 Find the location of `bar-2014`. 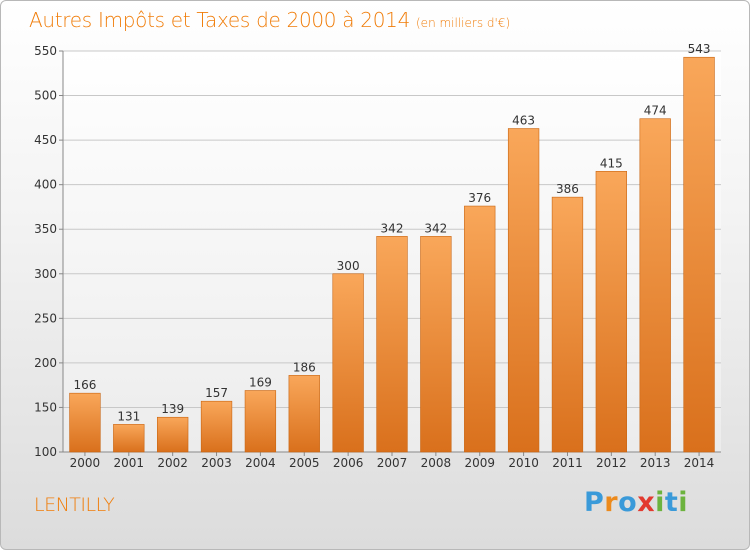

bar-2014 is located at coordinates (699, 254).